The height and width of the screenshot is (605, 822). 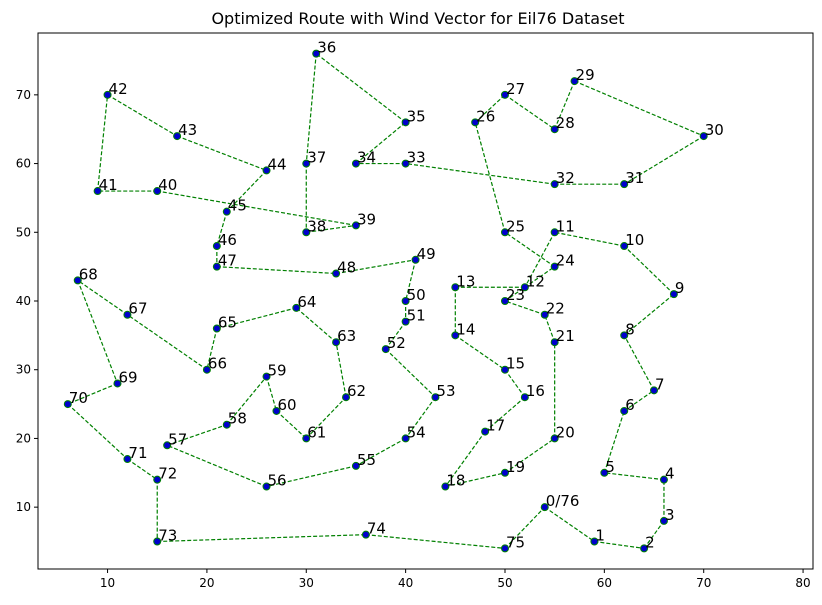 I want to click on city-label: 58, so click(x=237, y=419).